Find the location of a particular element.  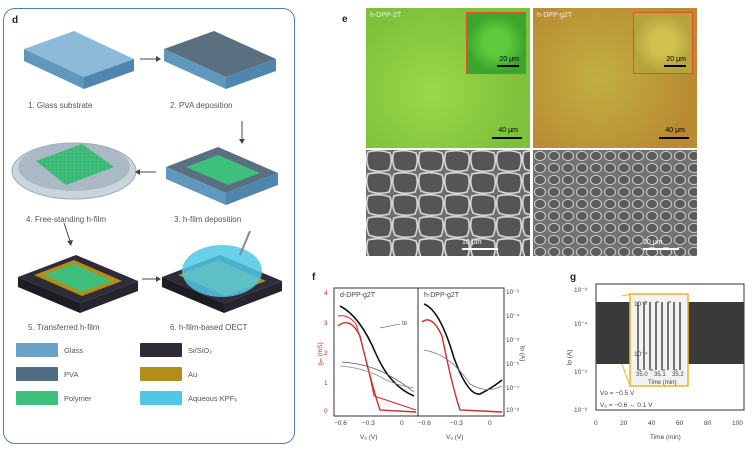

inset-frame is located at coordinates (659, 340).